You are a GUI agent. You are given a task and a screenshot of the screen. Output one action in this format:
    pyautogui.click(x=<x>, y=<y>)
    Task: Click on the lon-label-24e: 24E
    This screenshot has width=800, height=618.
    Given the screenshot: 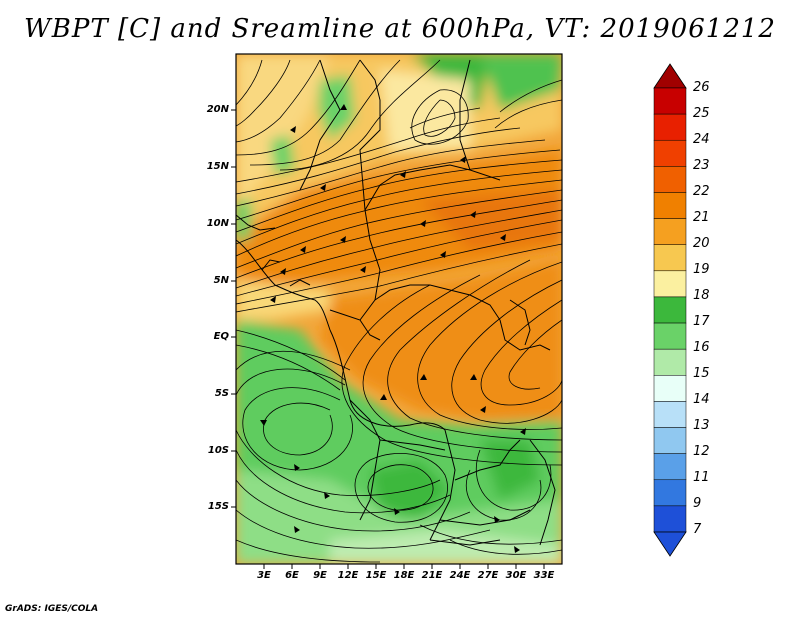 What is the action you would take?
    pyautogui.click(x=460, y=575)
    